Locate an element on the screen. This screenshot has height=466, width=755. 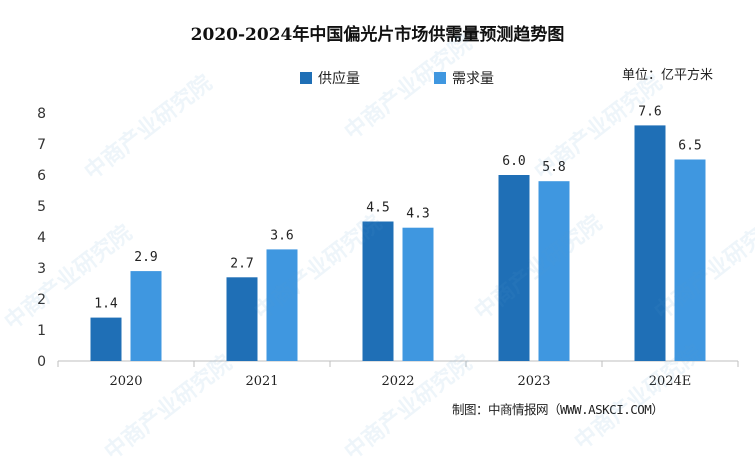
data-label: 3.6 is located at coordinates (281, 235).